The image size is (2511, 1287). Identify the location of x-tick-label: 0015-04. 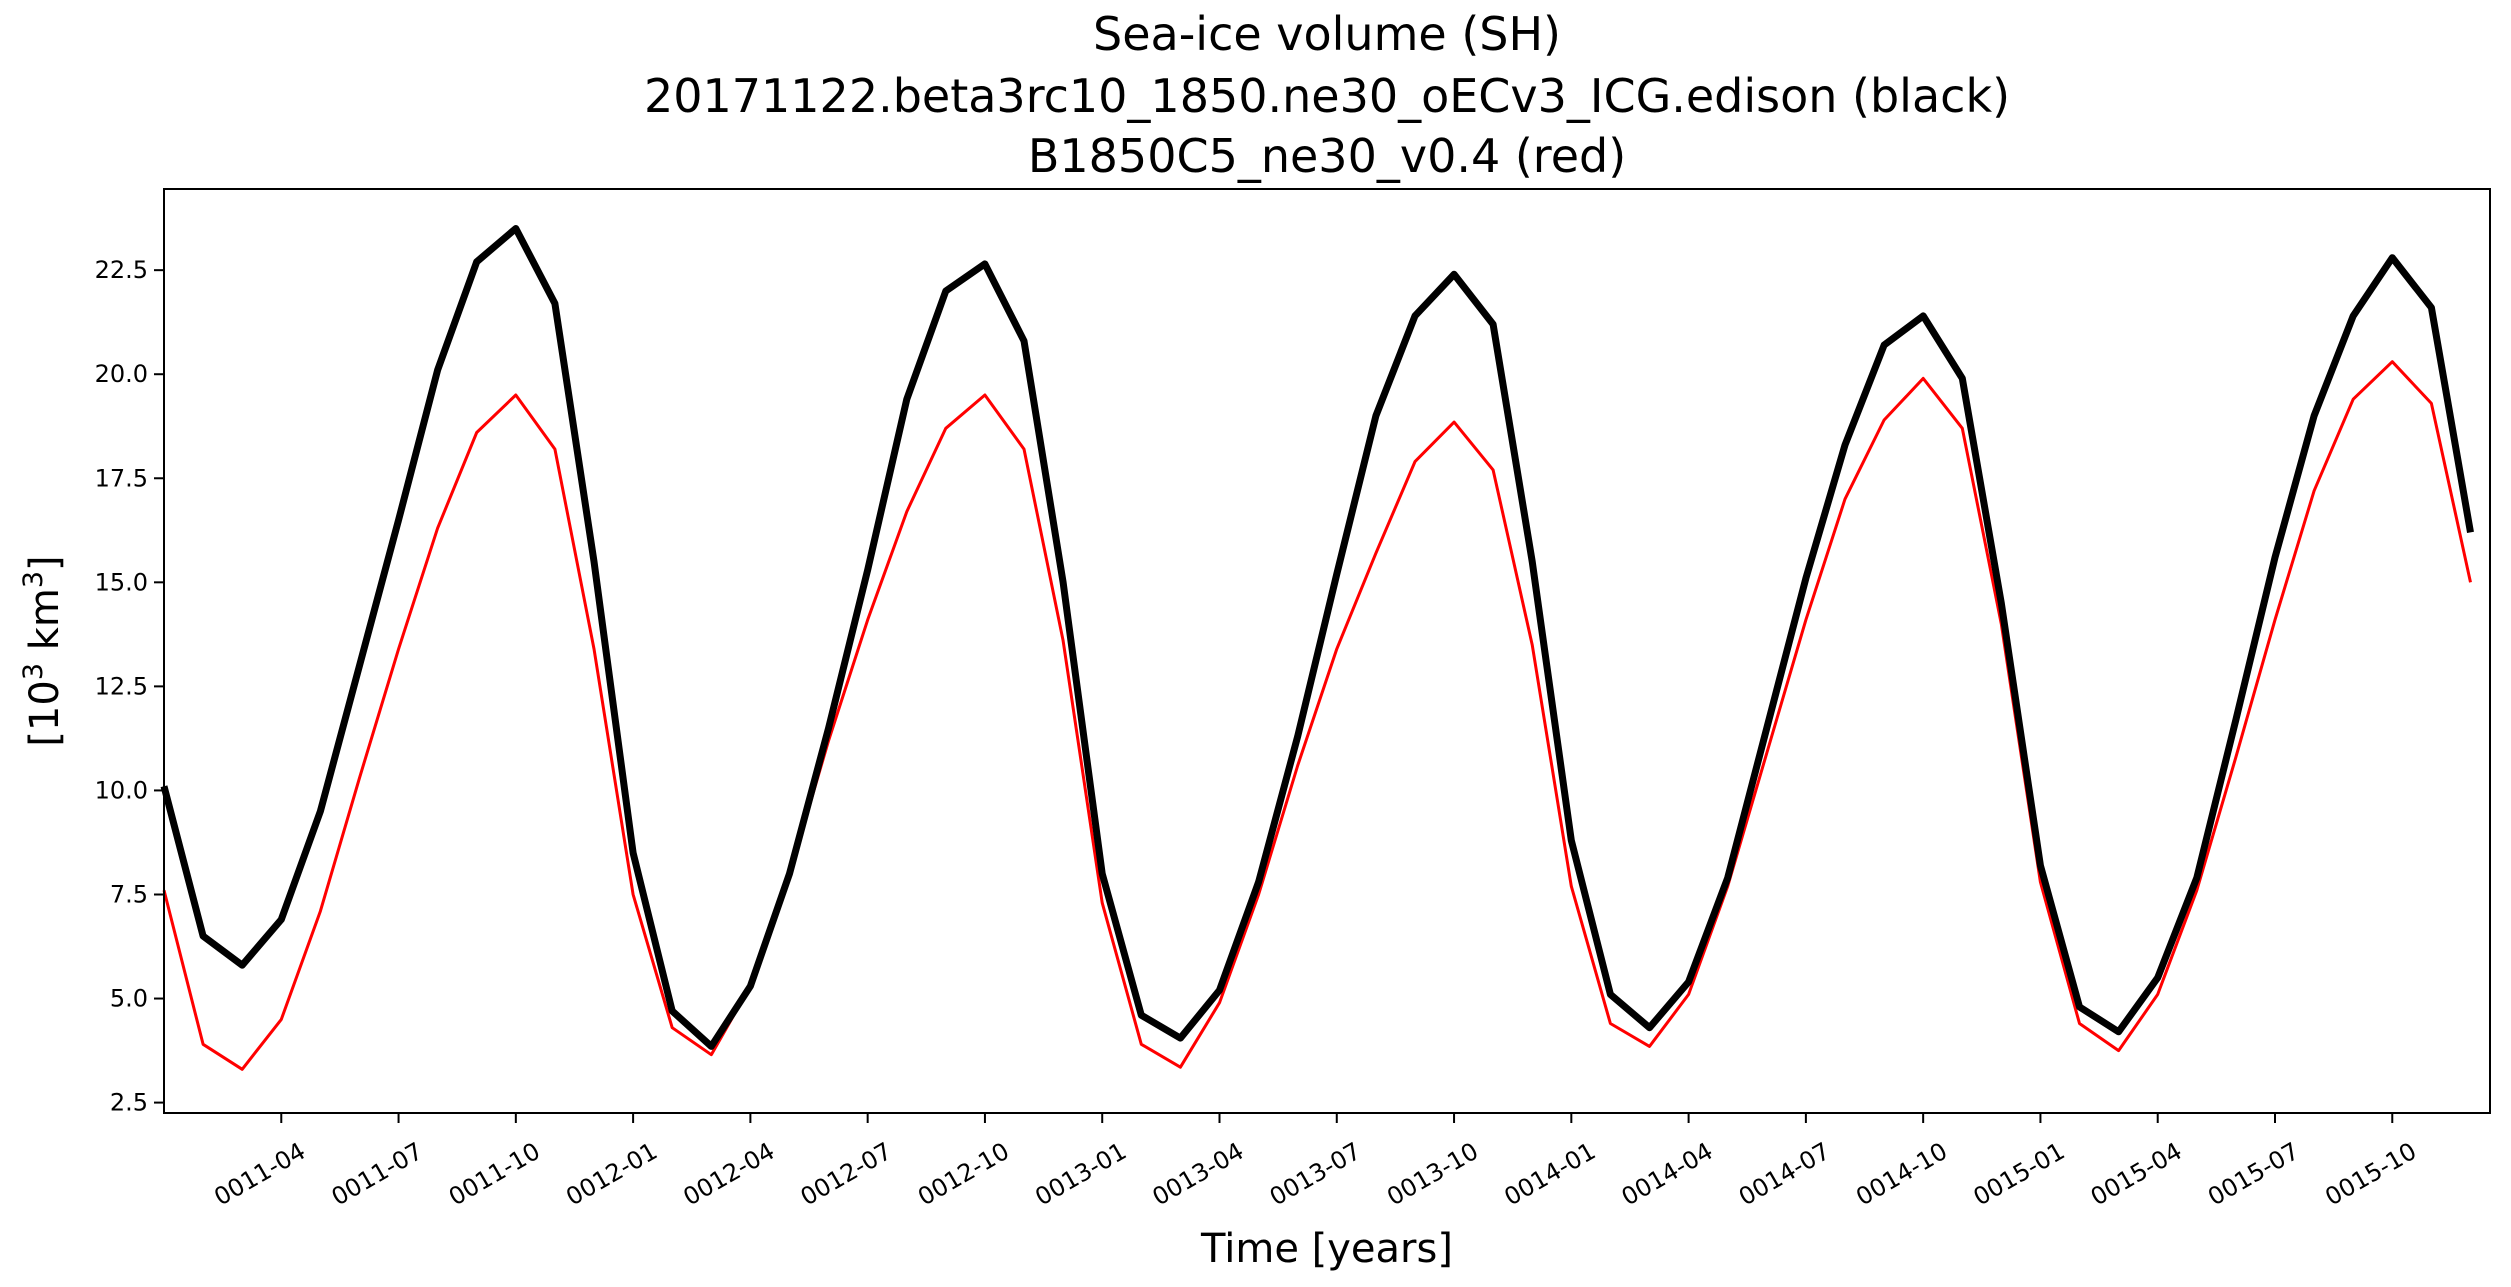
(2136, 1174).